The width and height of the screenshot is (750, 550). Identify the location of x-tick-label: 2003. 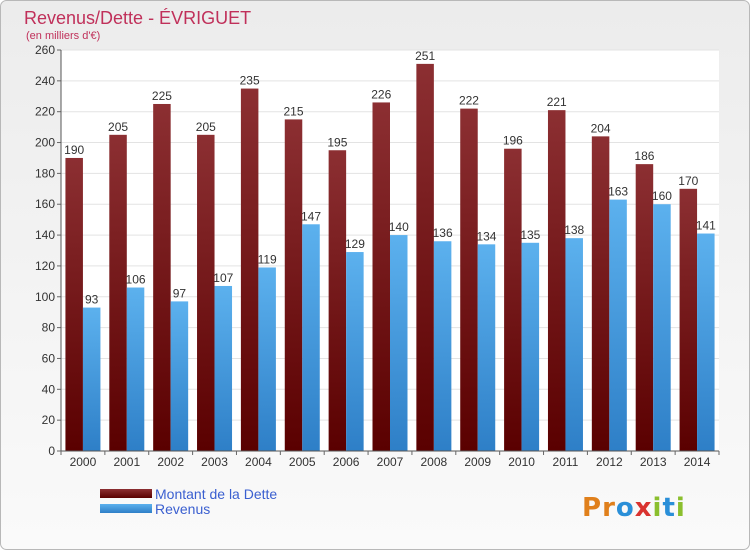
(214, 462).